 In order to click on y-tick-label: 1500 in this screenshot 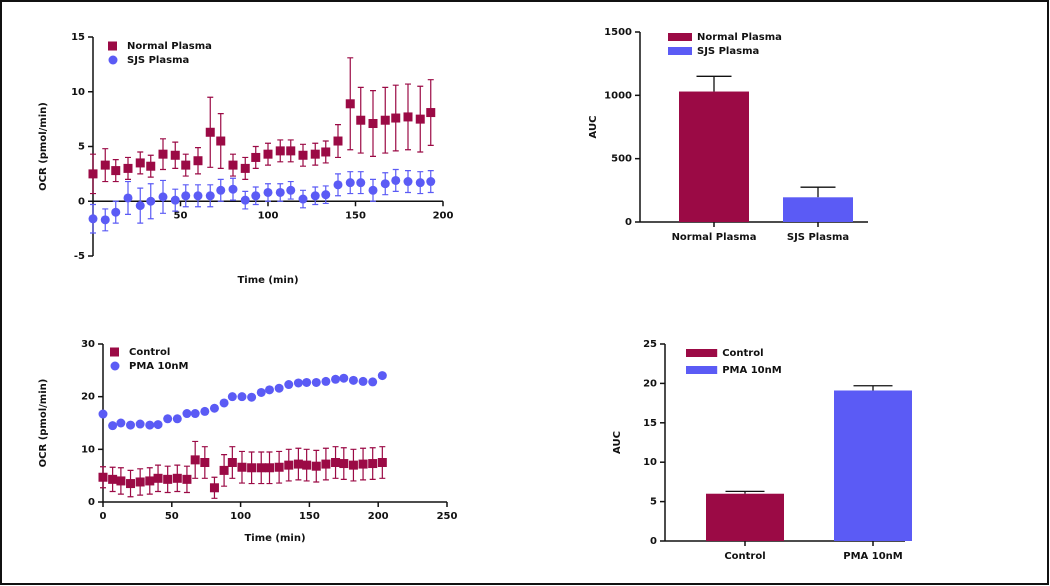, I will do `click(618, 32)`.